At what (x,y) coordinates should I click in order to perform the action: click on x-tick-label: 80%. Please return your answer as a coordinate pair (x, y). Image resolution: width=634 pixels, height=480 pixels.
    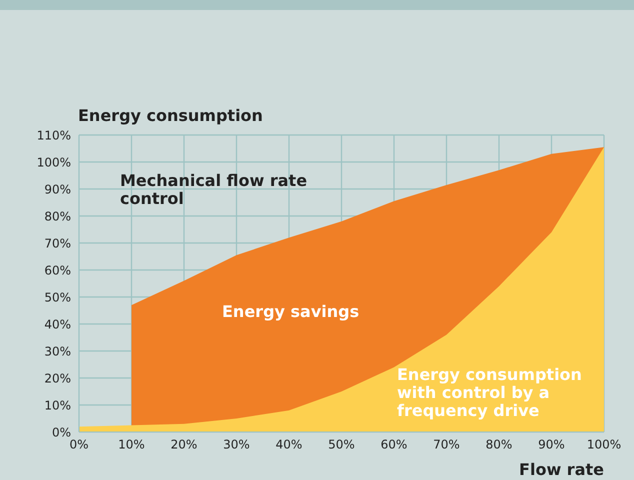
    Looking at the image, I should click on (499, 445).